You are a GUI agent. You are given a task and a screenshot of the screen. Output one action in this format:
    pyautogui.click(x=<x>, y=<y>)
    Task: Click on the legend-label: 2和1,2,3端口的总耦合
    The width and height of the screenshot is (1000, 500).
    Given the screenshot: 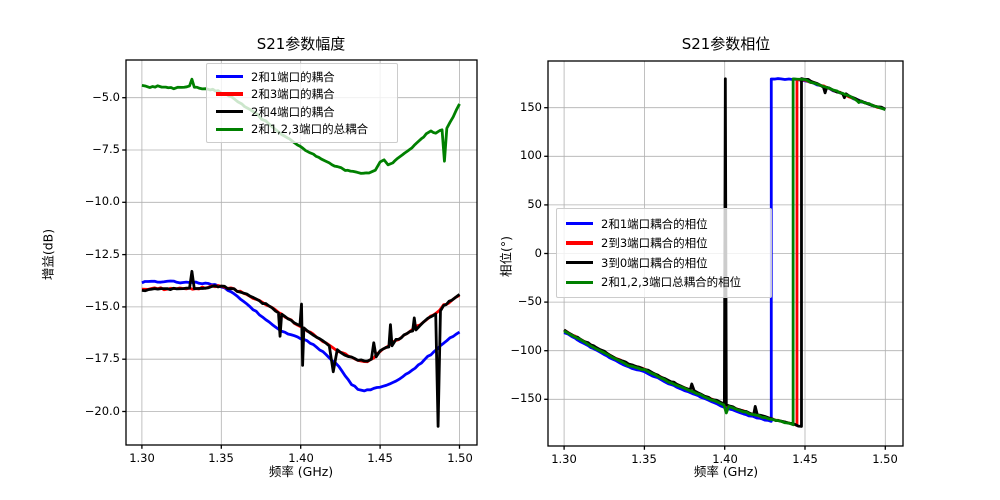 What is the action you would take?
    pyautogui.click(x=310, y=129)
    